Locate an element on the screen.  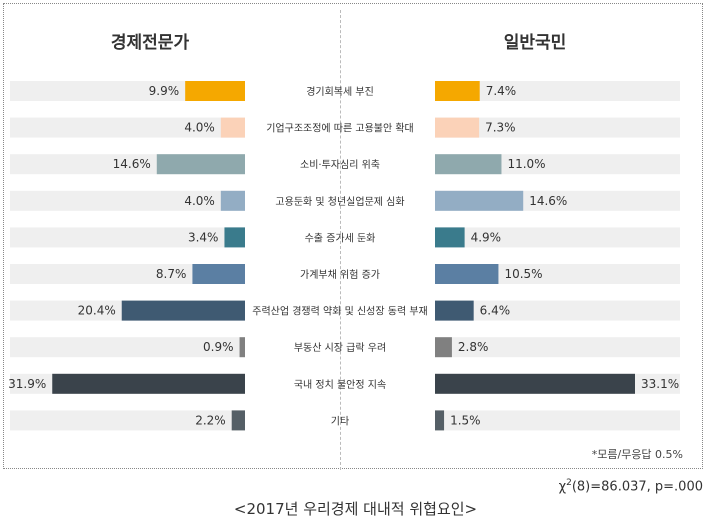
public-value-label: 14.6% is located at coordinates (548, 201).